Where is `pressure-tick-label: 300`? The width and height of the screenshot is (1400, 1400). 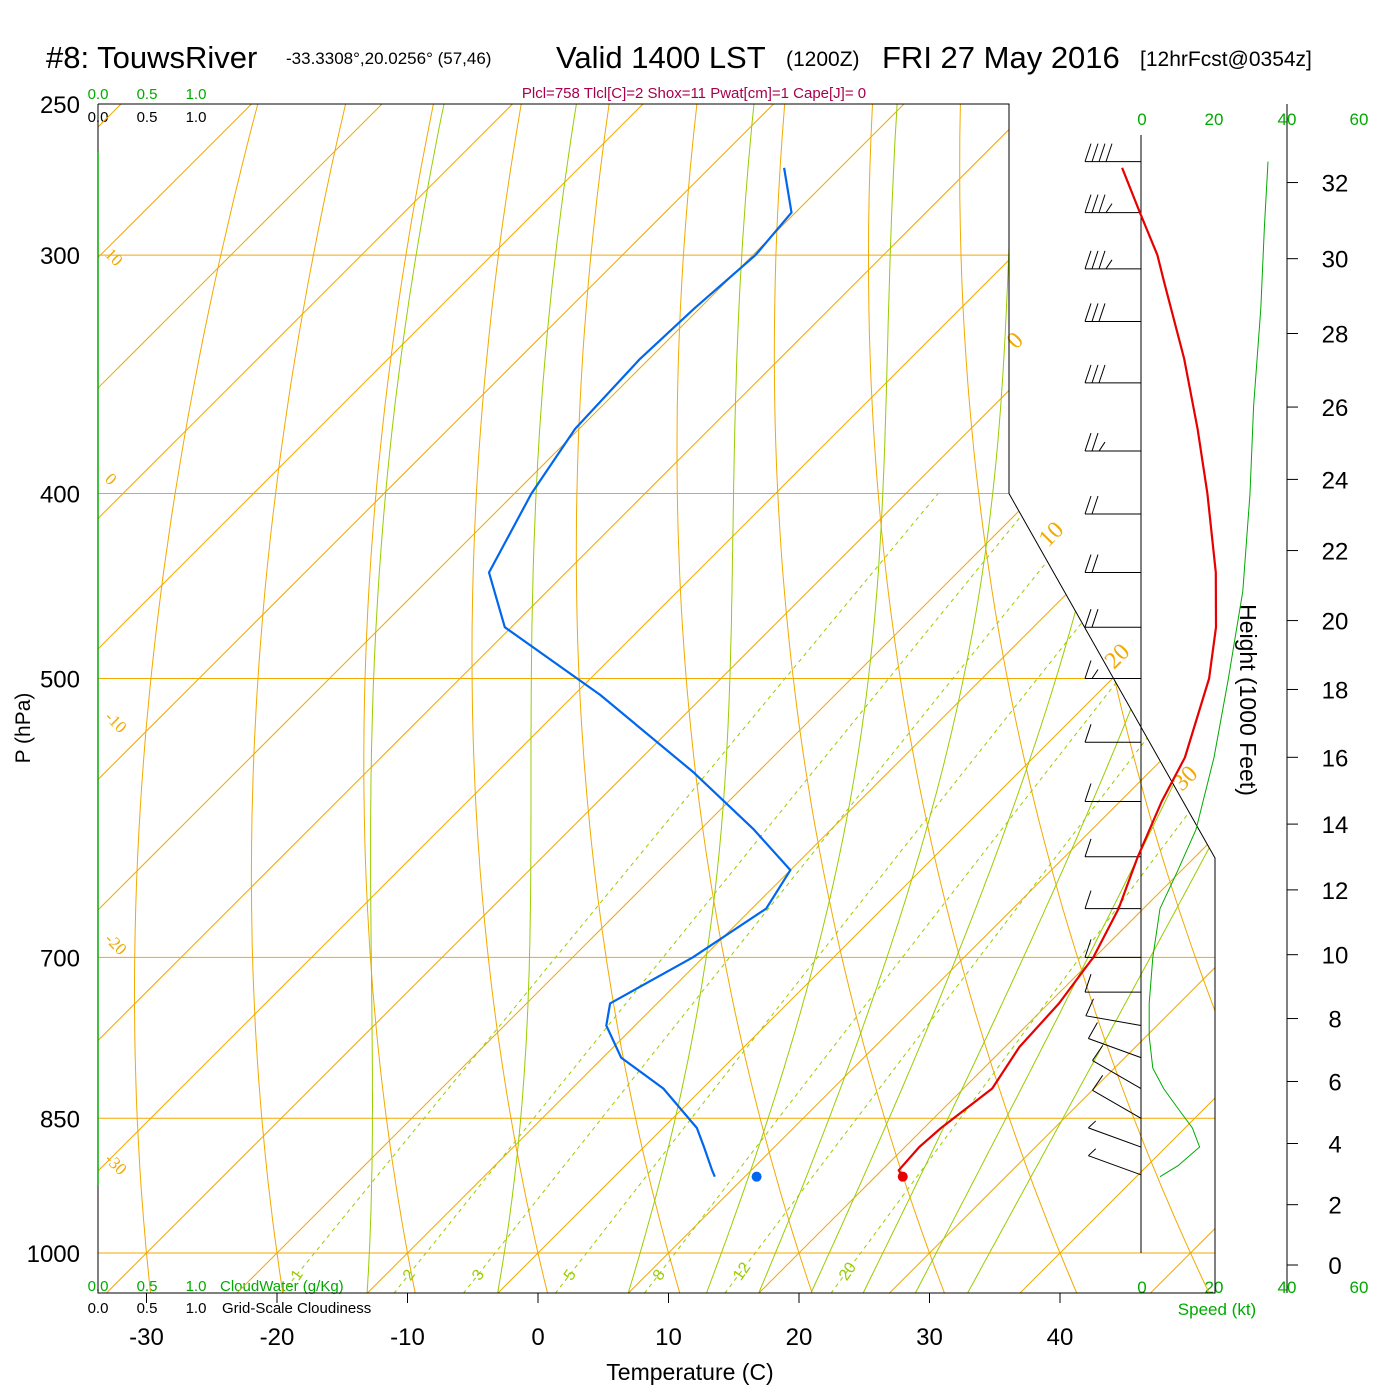
pressure-tick-label: 300 is located at coordinates (60, 256).